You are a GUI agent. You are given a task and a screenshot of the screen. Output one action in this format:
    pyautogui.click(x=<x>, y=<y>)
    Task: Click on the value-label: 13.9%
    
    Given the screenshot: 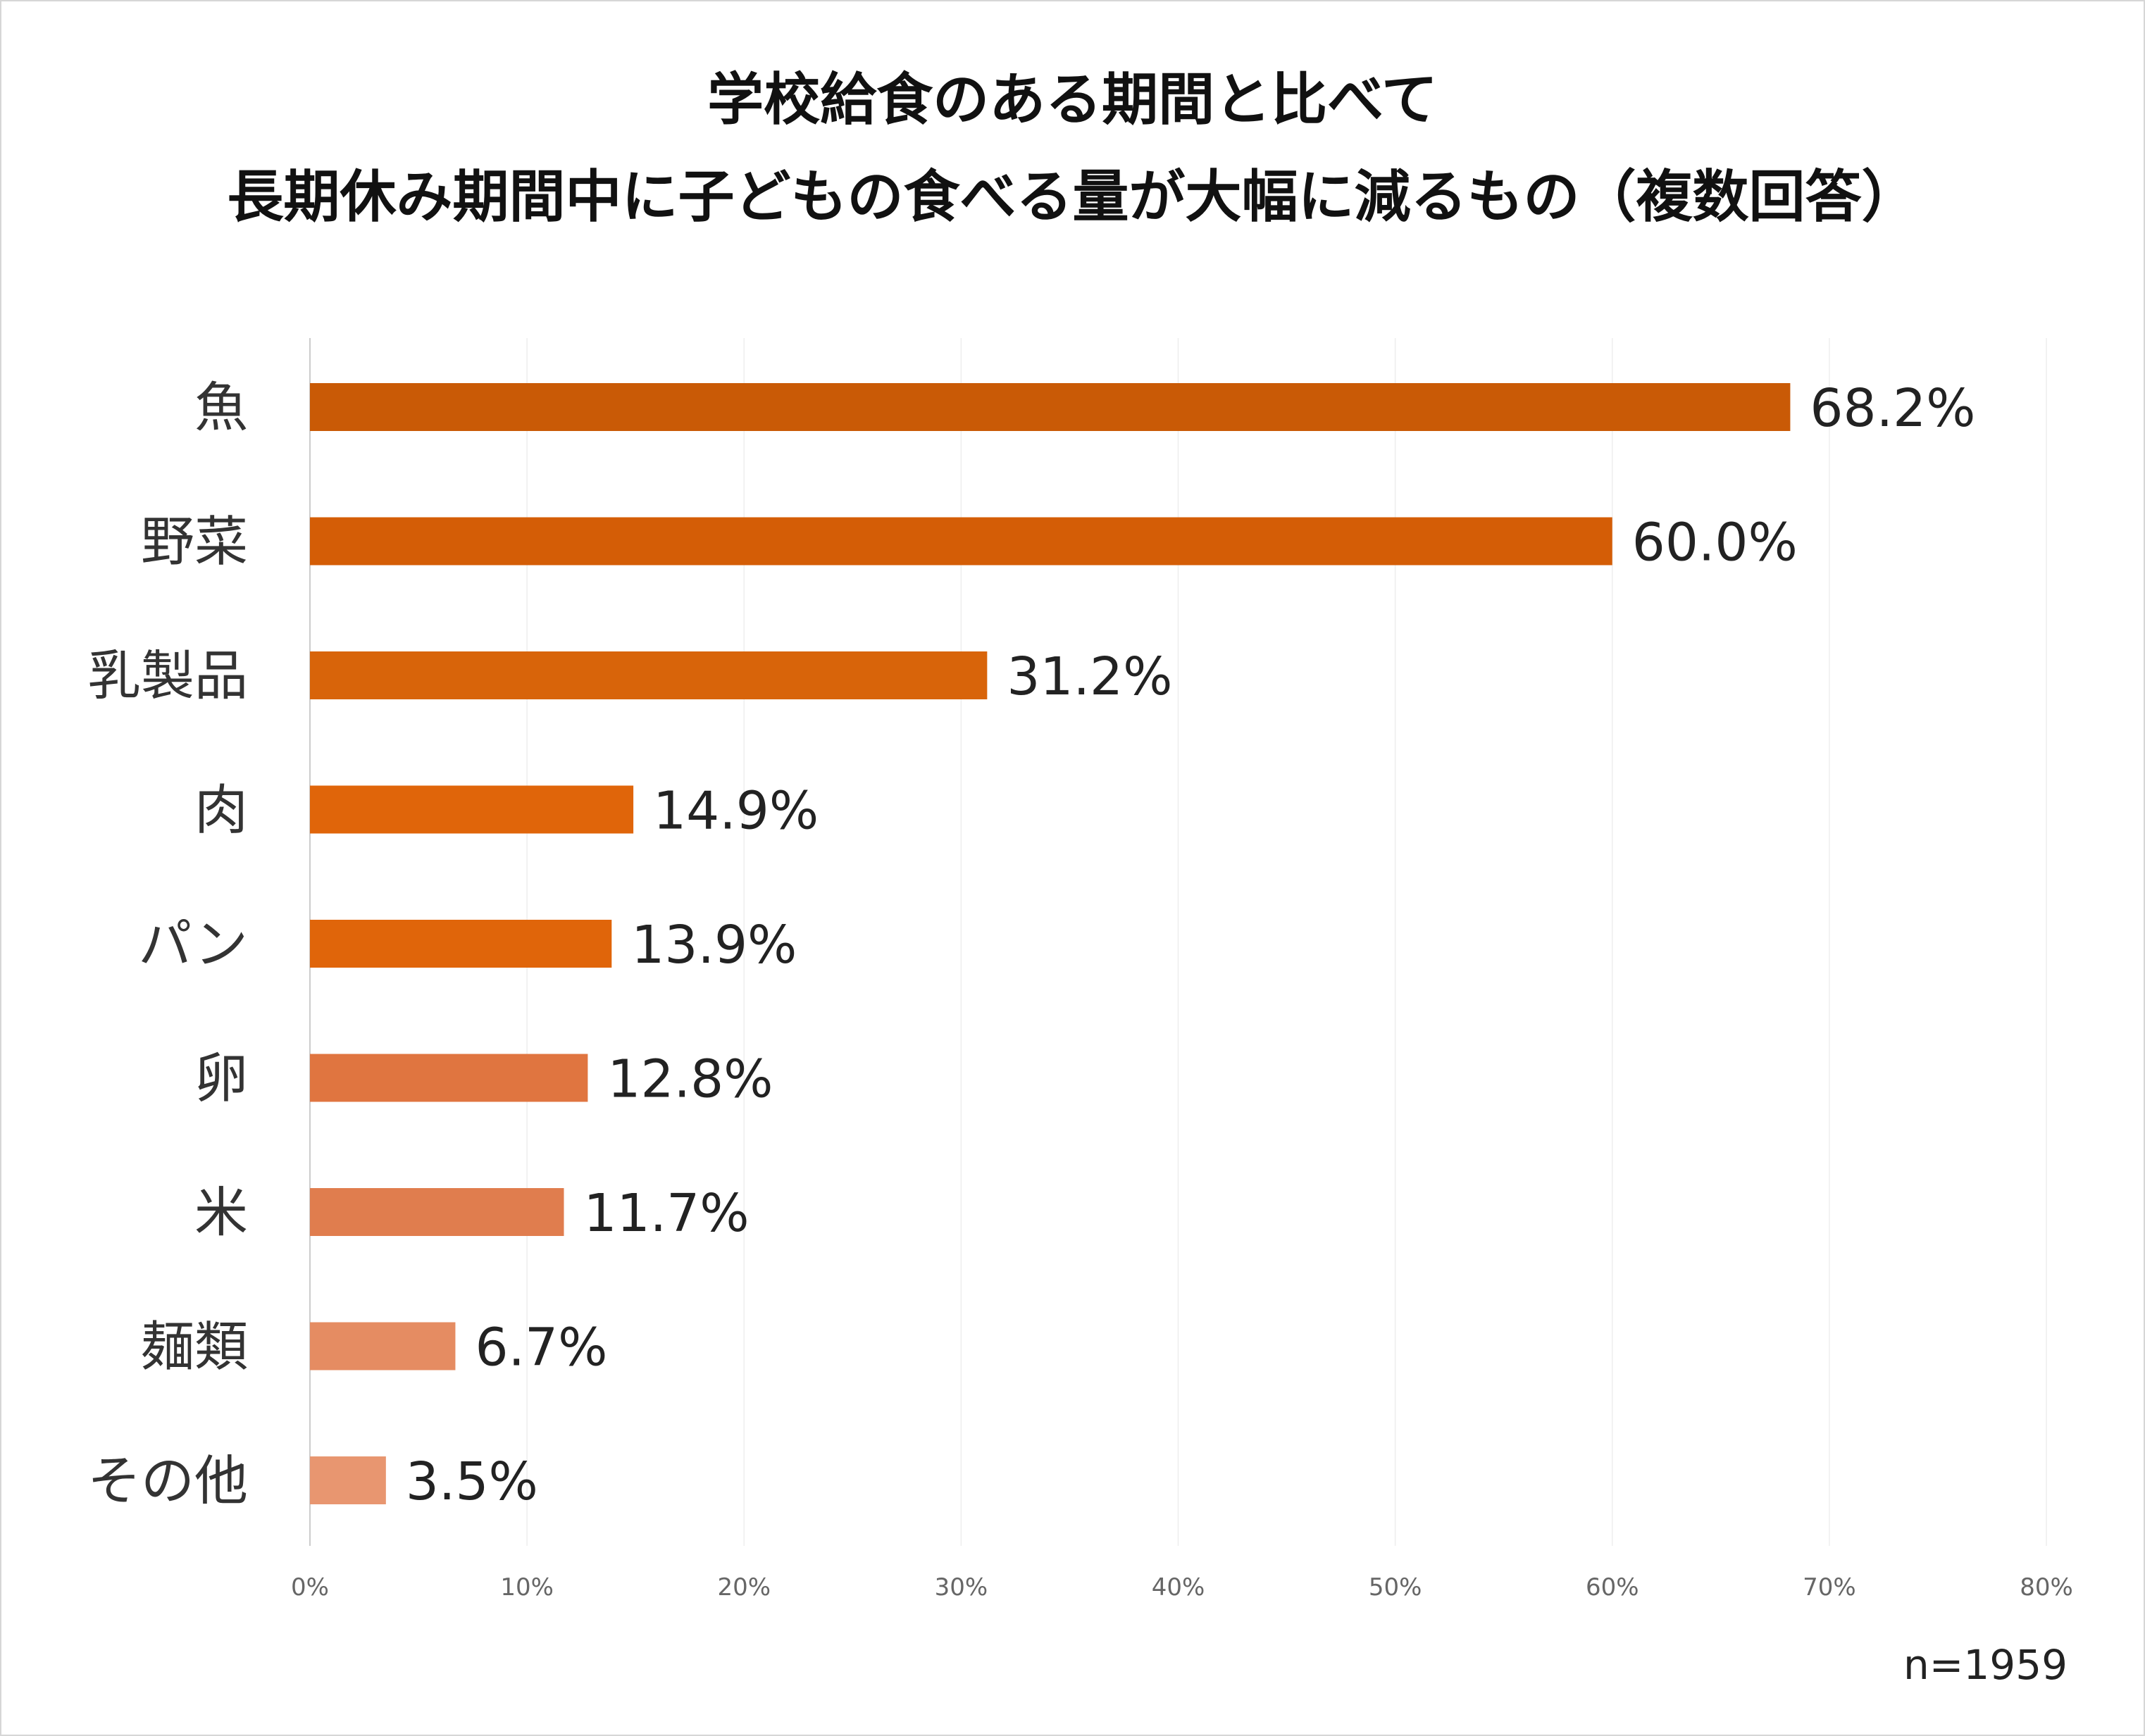 What is the action you would take?
    pyautogui.click(x=714, y=945)
    